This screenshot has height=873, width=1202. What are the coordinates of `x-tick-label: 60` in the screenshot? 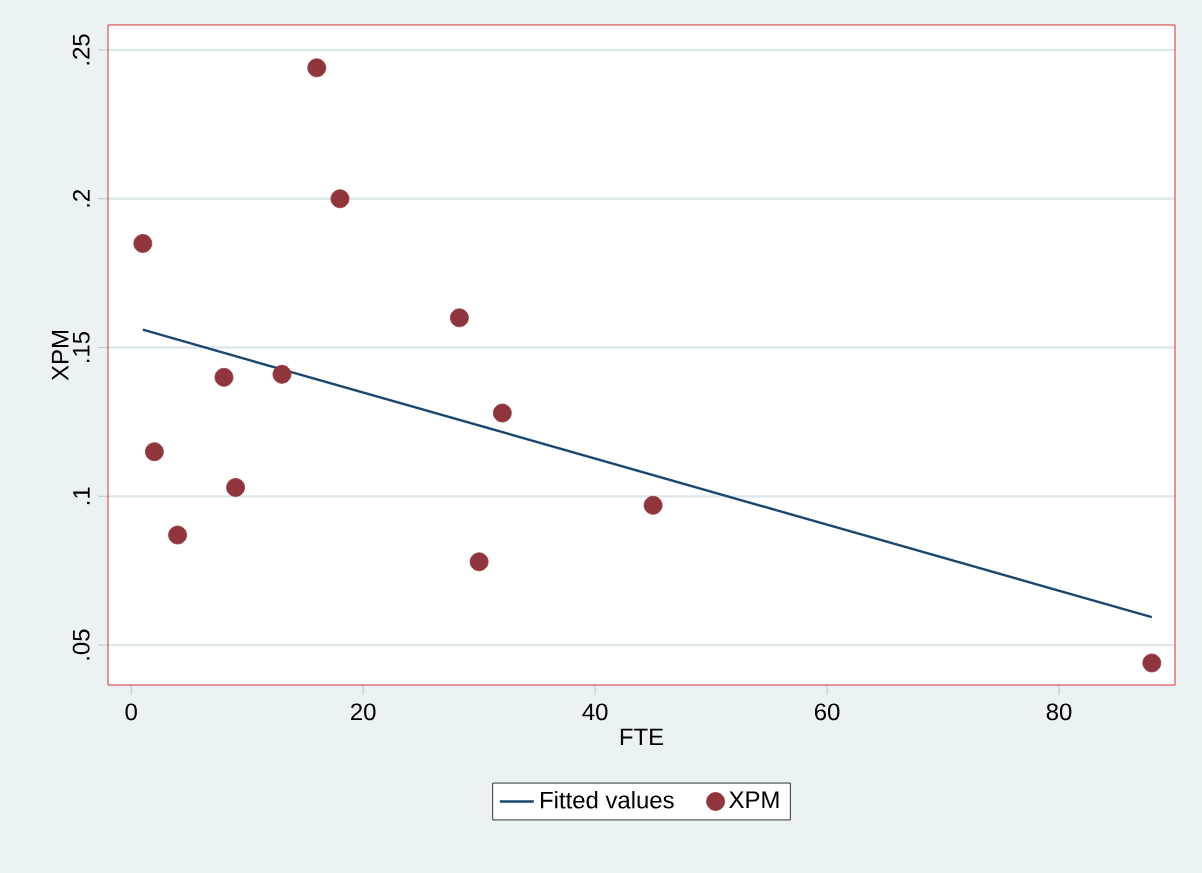 It's located at (827, 712).